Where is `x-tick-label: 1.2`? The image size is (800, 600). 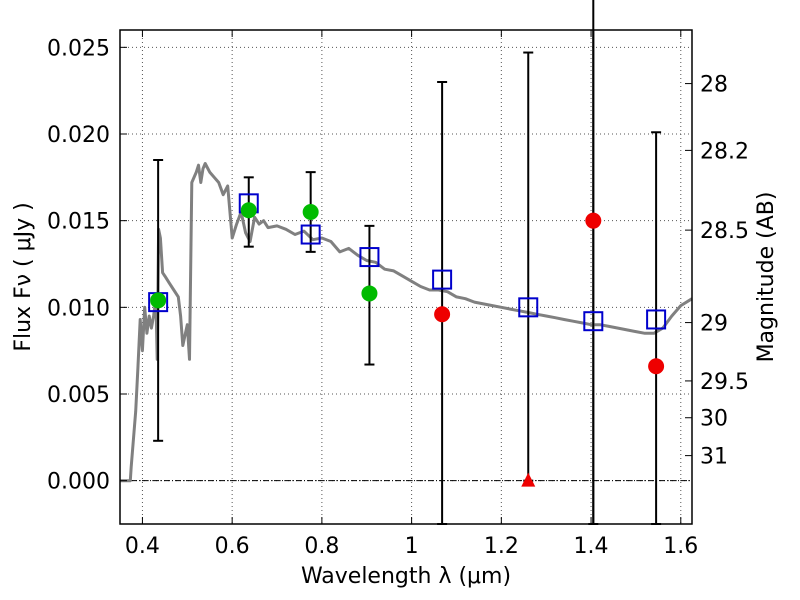
x-tick-label: 1.2 is located at coordinates (501, 546).